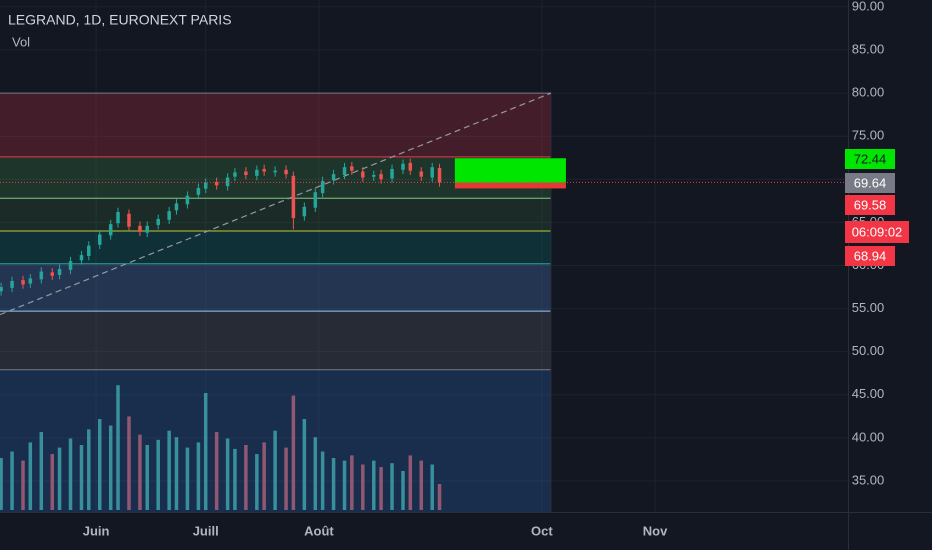  Describe the element at coordinates (120, 20) in the screenshot. I see `chart-title: LEGRAND, 1D, EURONEXT PARIS` at that location.